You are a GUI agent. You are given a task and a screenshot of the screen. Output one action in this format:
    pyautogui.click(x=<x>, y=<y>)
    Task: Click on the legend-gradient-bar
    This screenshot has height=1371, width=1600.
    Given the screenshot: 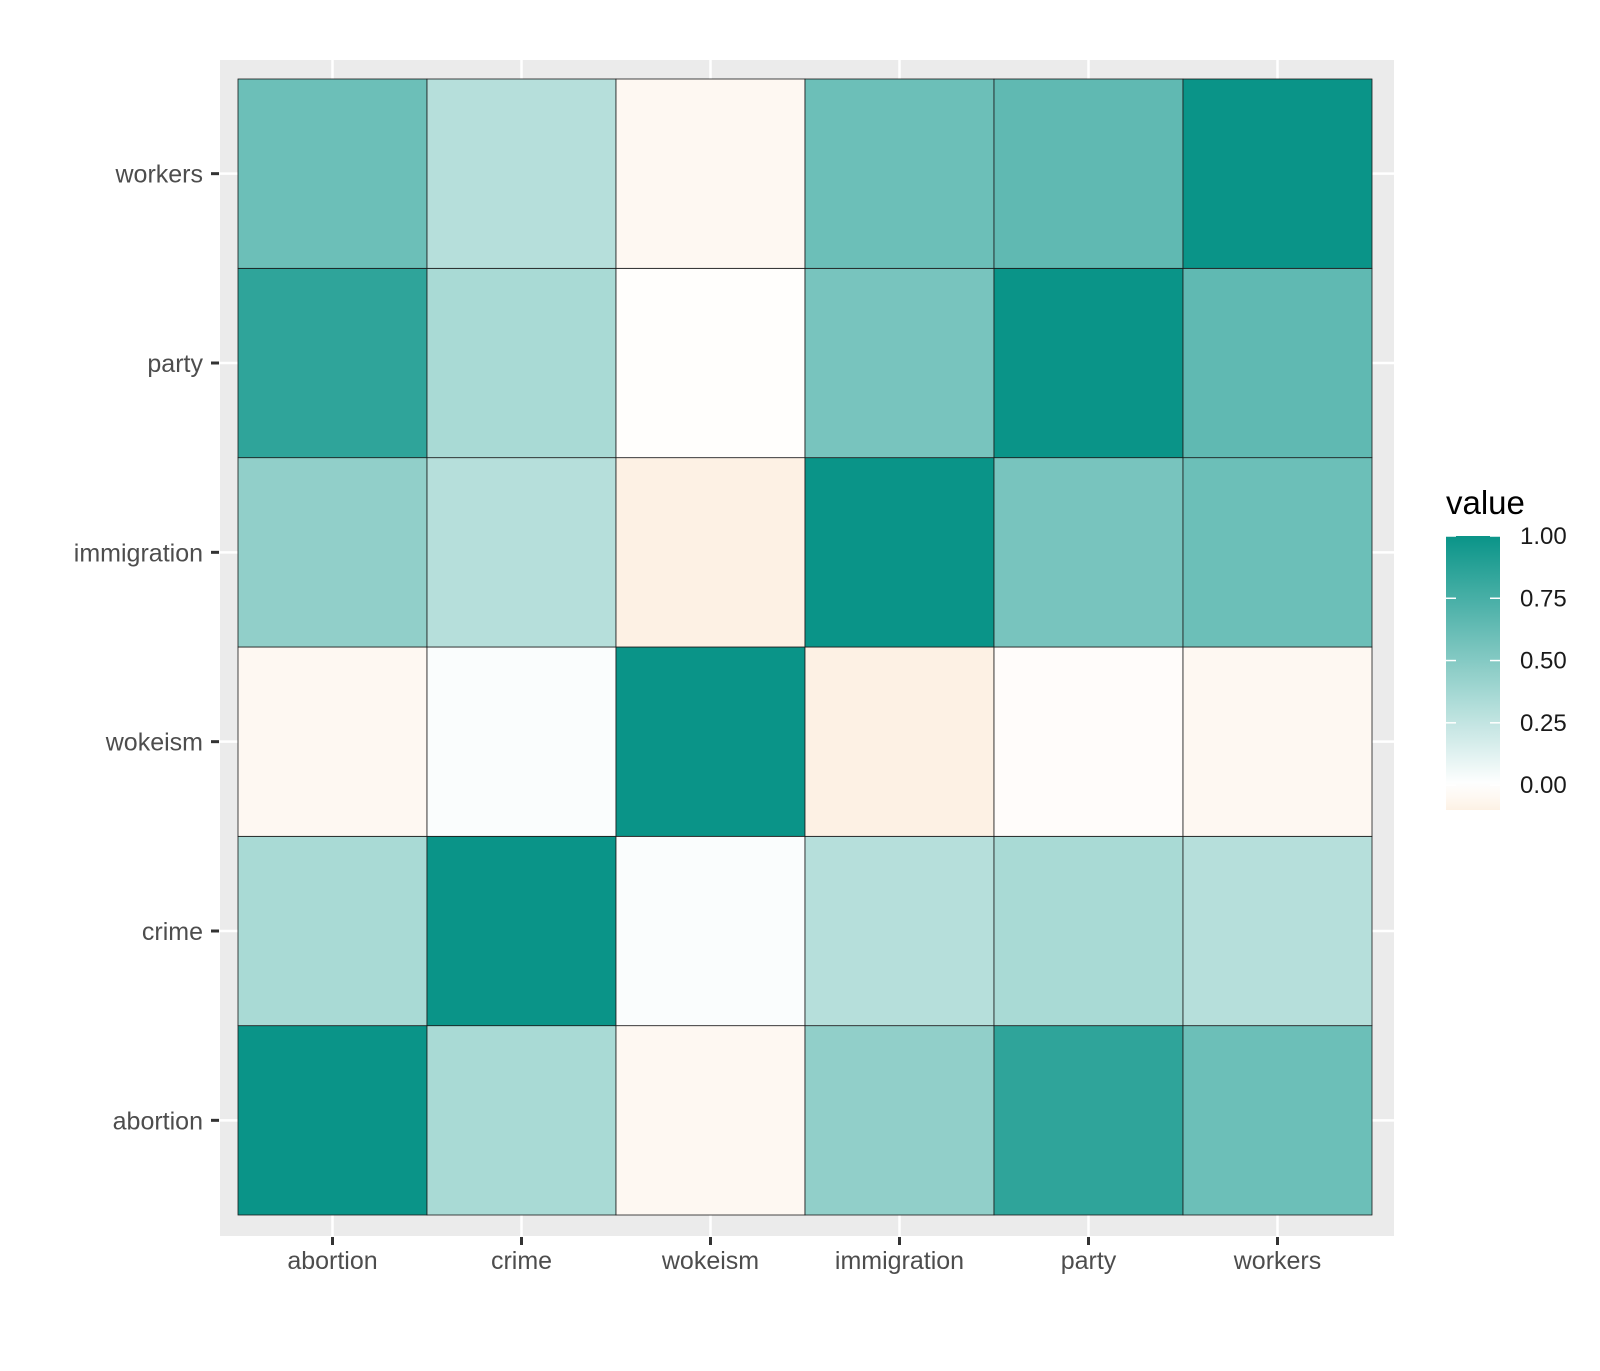 What is the action you would take?
    pyautogui.click(x=1473, y=673)
    